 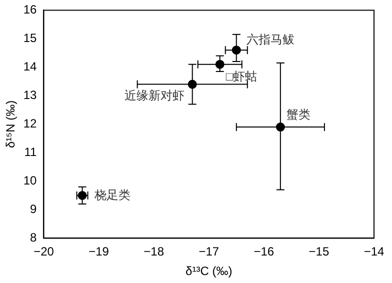 I want to click on x-tick-label: −18, so click(x=154, y=251).